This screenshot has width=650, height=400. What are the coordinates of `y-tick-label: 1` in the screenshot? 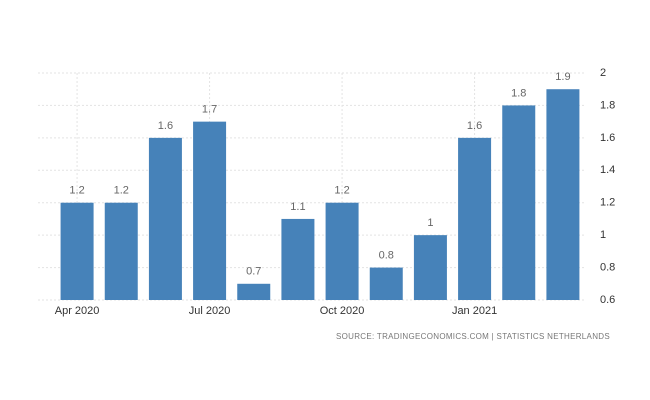 It's located at (603, 235).